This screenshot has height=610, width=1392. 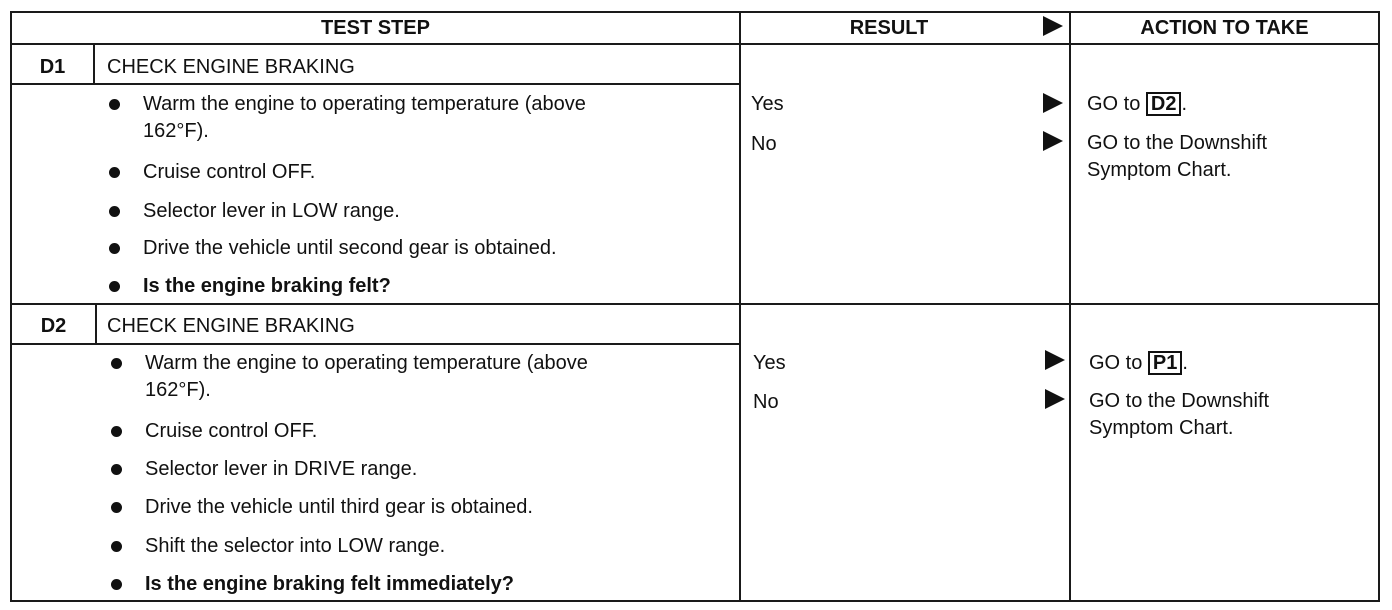 I want to click on action-column-divider, so click(x=1070, y=306).